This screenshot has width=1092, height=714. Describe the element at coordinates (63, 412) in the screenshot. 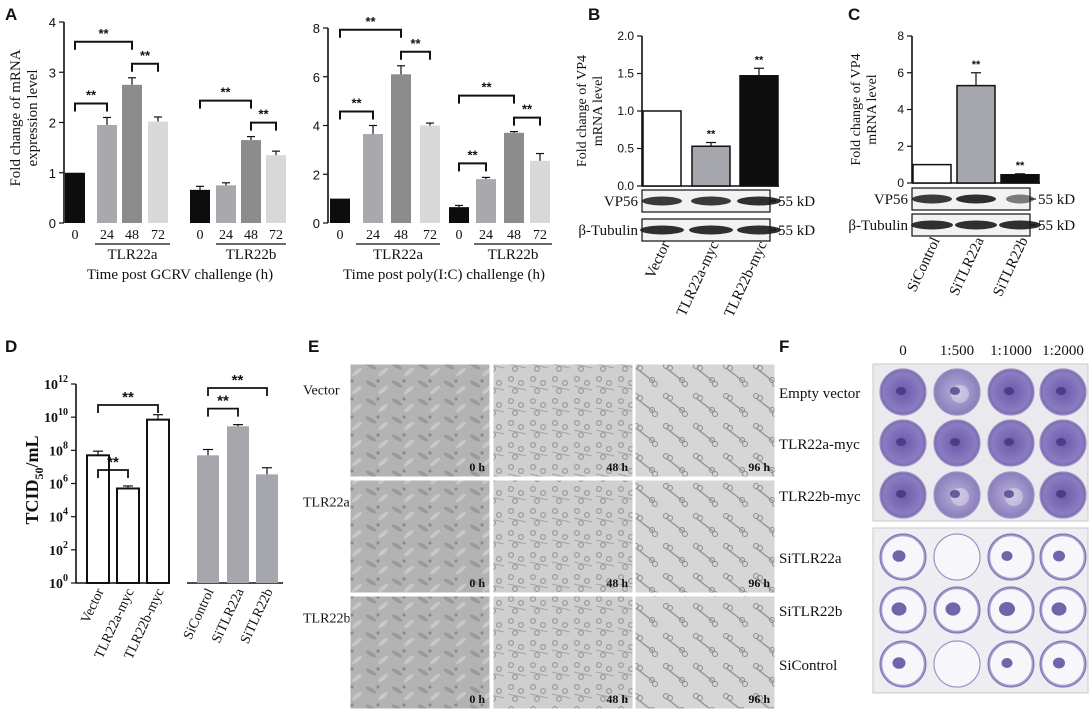

I see `y-tick-exponent: 10` at that location.